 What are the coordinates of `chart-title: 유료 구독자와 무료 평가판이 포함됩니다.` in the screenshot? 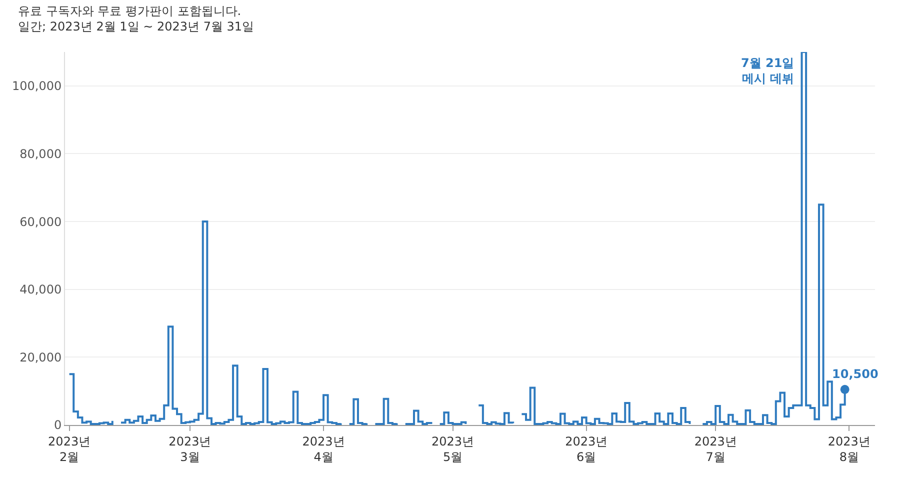 It's located at (130, 11).